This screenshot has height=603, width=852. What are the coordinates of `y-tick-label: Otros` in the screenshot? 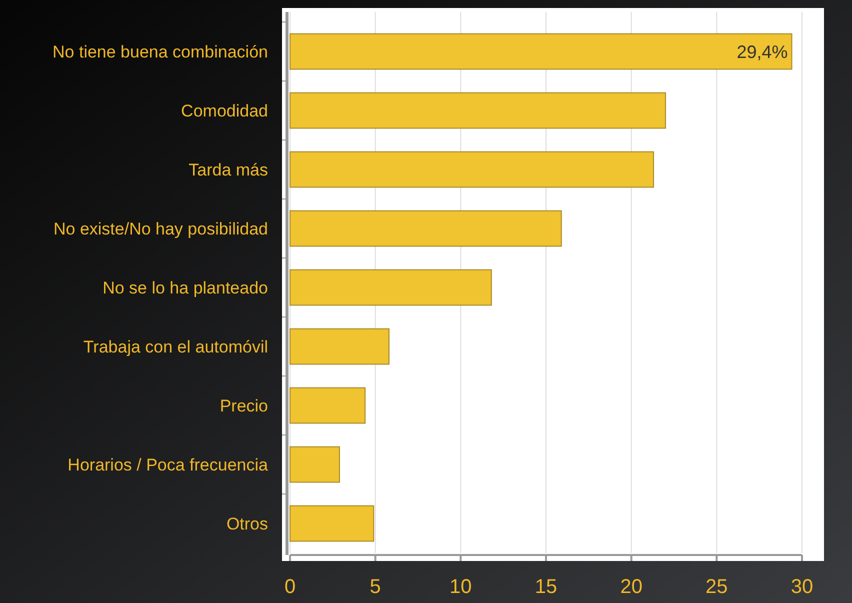 It's located at (247, 524).